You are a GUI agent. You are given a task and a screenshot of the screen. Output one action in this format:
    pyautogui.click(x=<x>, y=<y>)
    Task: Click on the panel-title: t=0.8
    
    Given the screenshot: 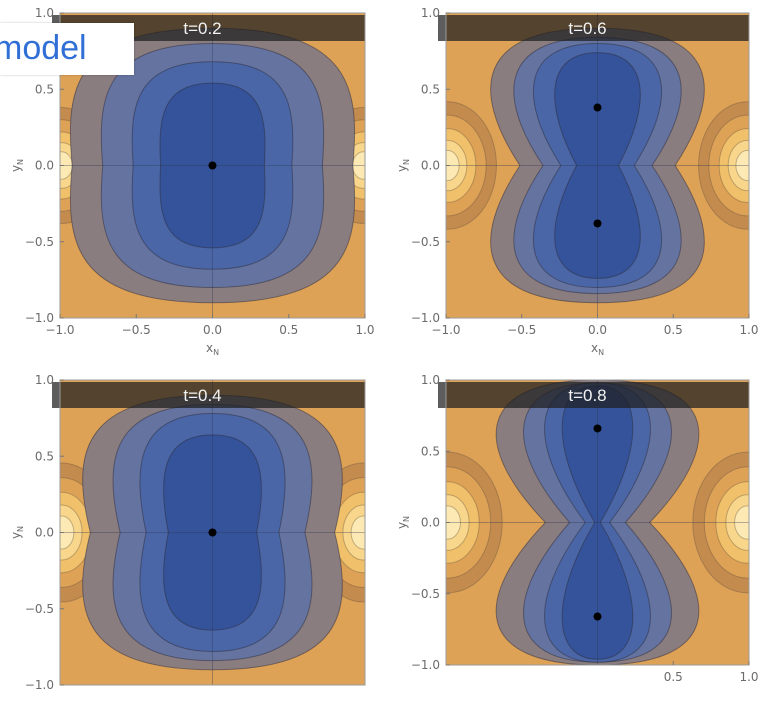 What is the action you would take?
    pyautogui.click(x=587, y=395)
    